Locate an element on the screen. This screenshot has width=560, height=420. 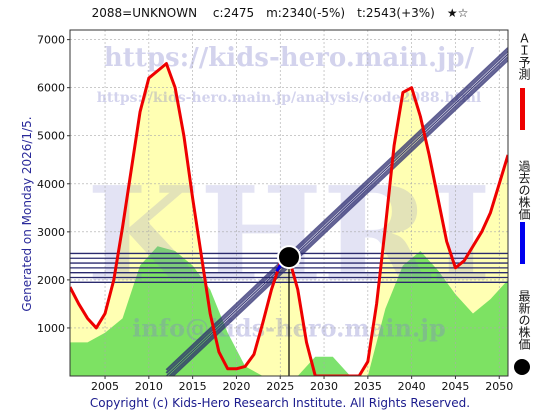
legend-ai-label: ＡＩ予測 is located at coordinates (524, 56).